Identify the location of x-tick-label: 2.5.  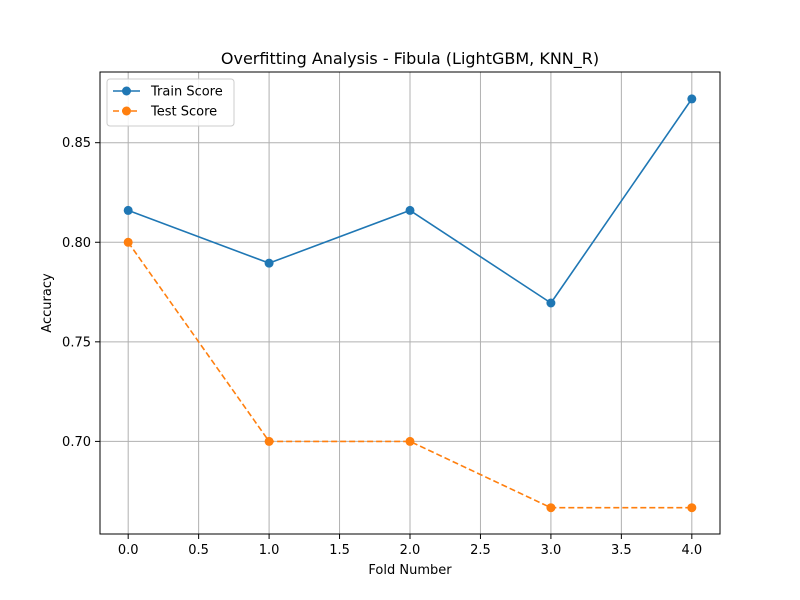
(480, 550).